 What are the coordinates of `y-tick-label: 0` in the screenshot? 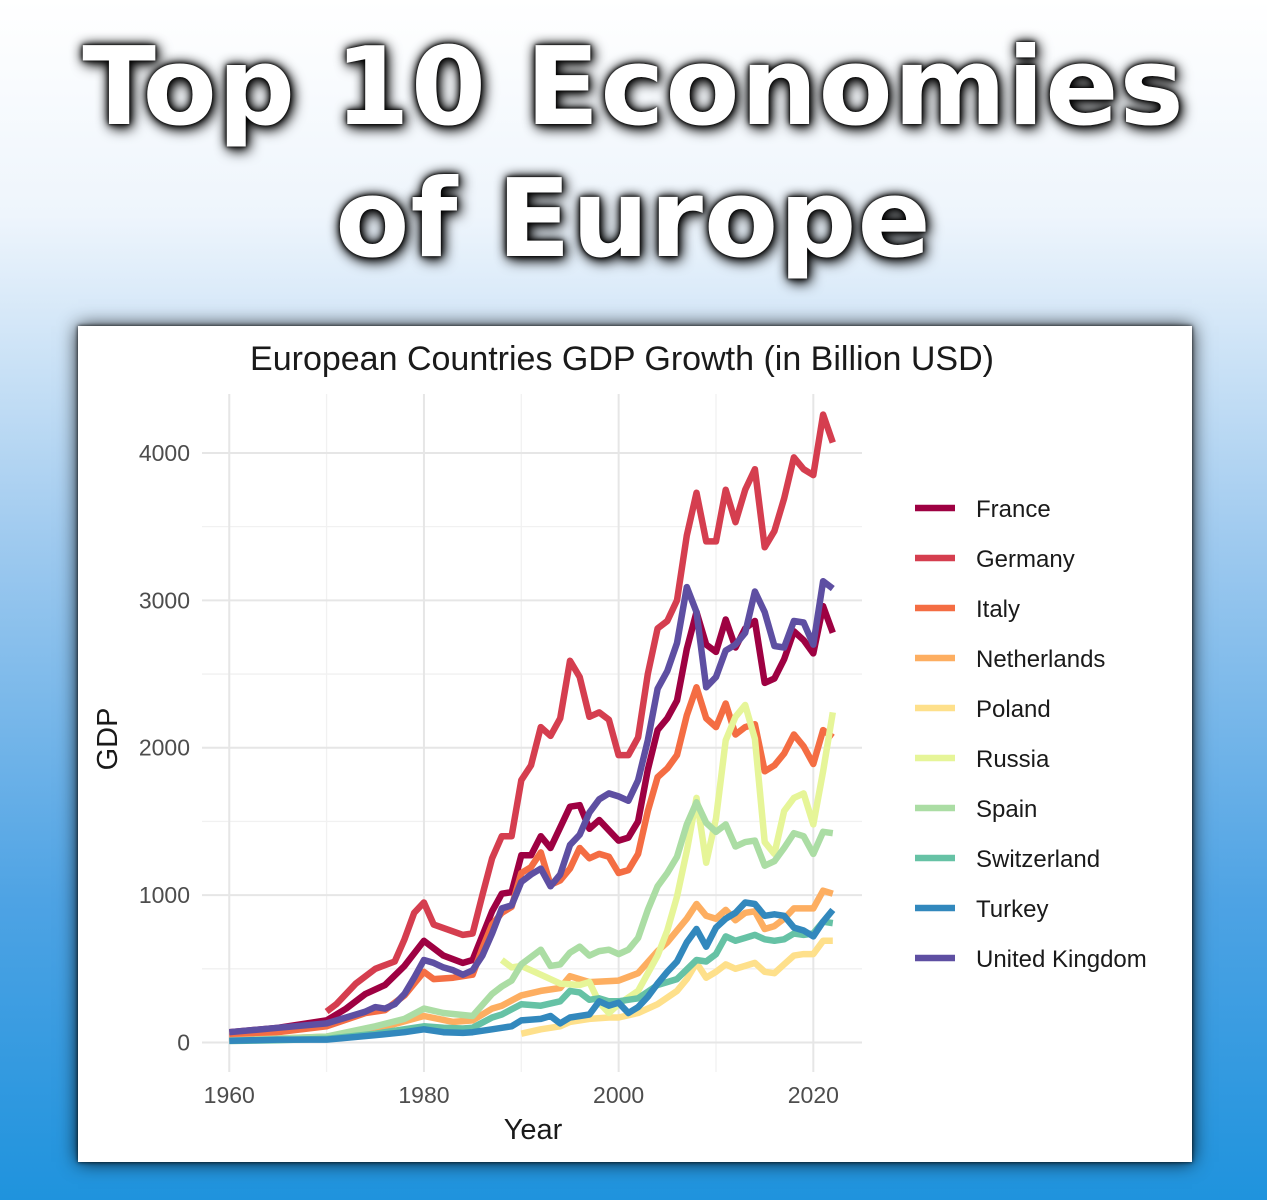 It's located at (183, 1043).